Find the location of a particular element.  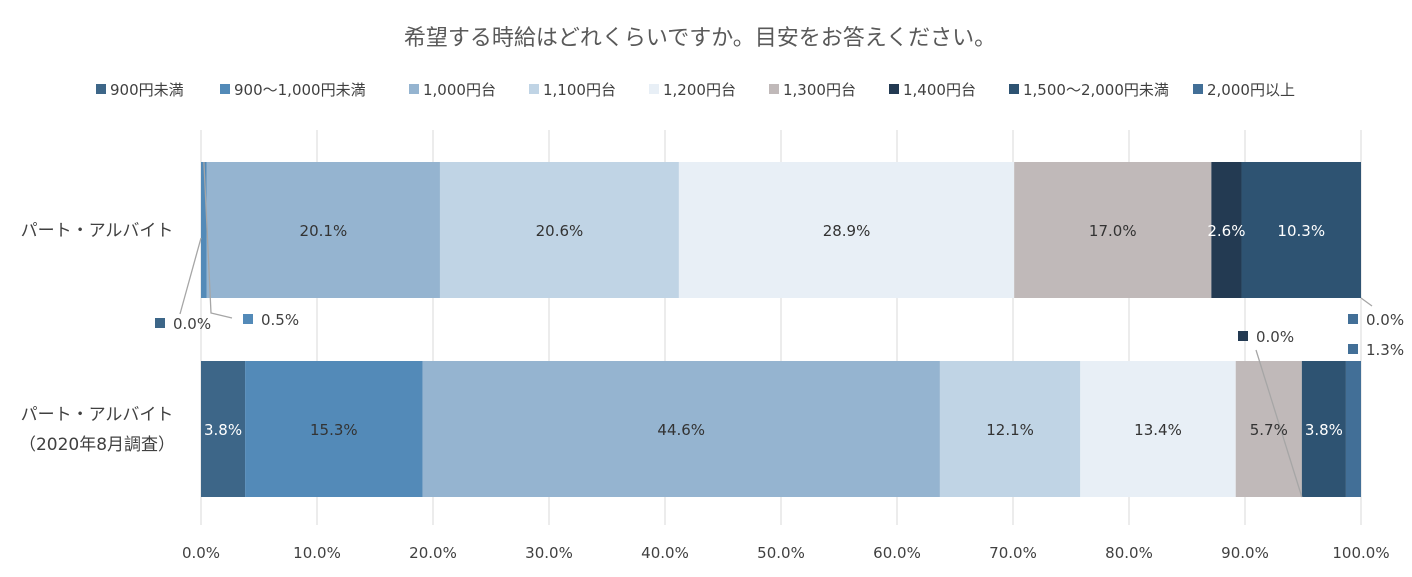

data-label: 28.9% is located at coordinates (847, 231).